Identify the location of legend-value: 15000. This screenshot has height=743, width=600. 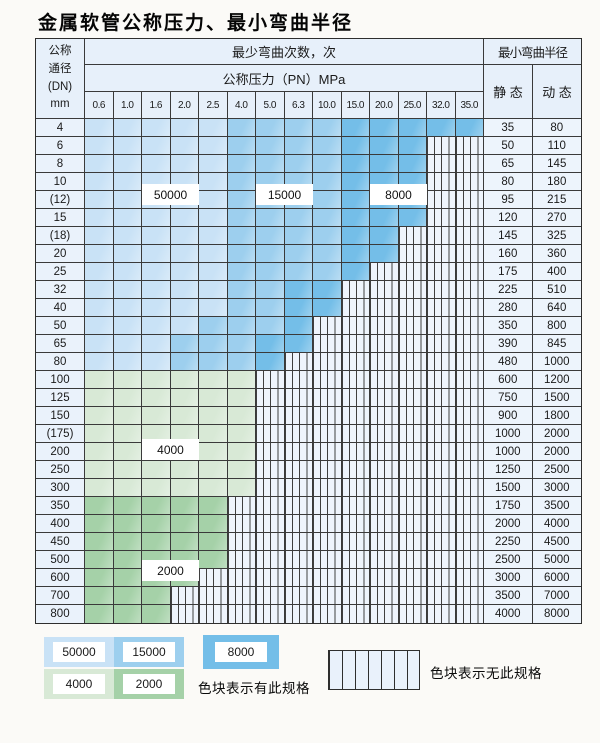
(149, 652).